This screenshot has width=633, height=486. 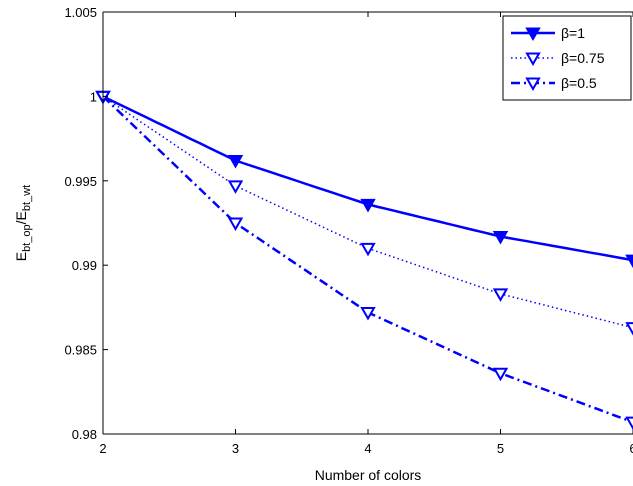 I want to click on legend: β=1 β=0.75 β=0.5, so click(x=567, y=58).